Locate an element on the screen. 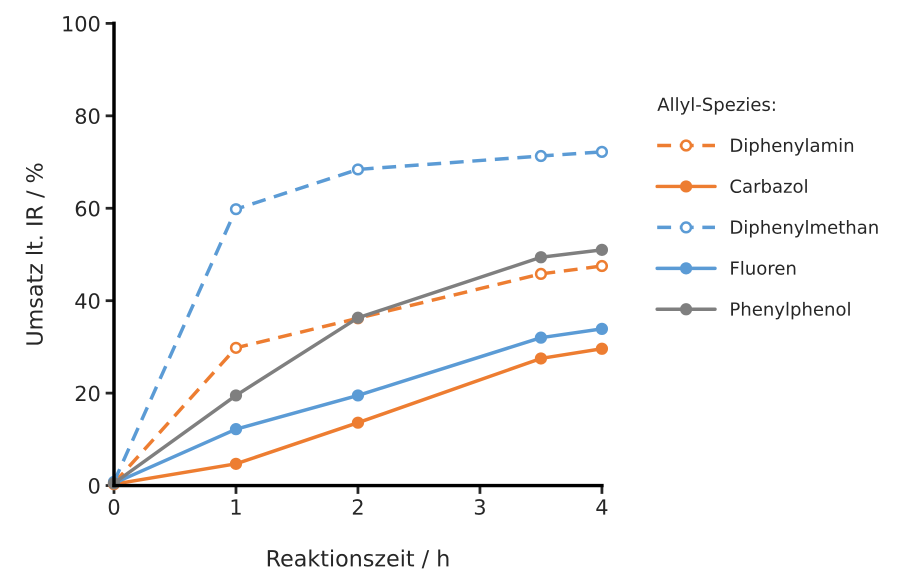 The width and height of the screenshot is (912, 585). x-tick-label: 1 is located at coordinates (236, 507).